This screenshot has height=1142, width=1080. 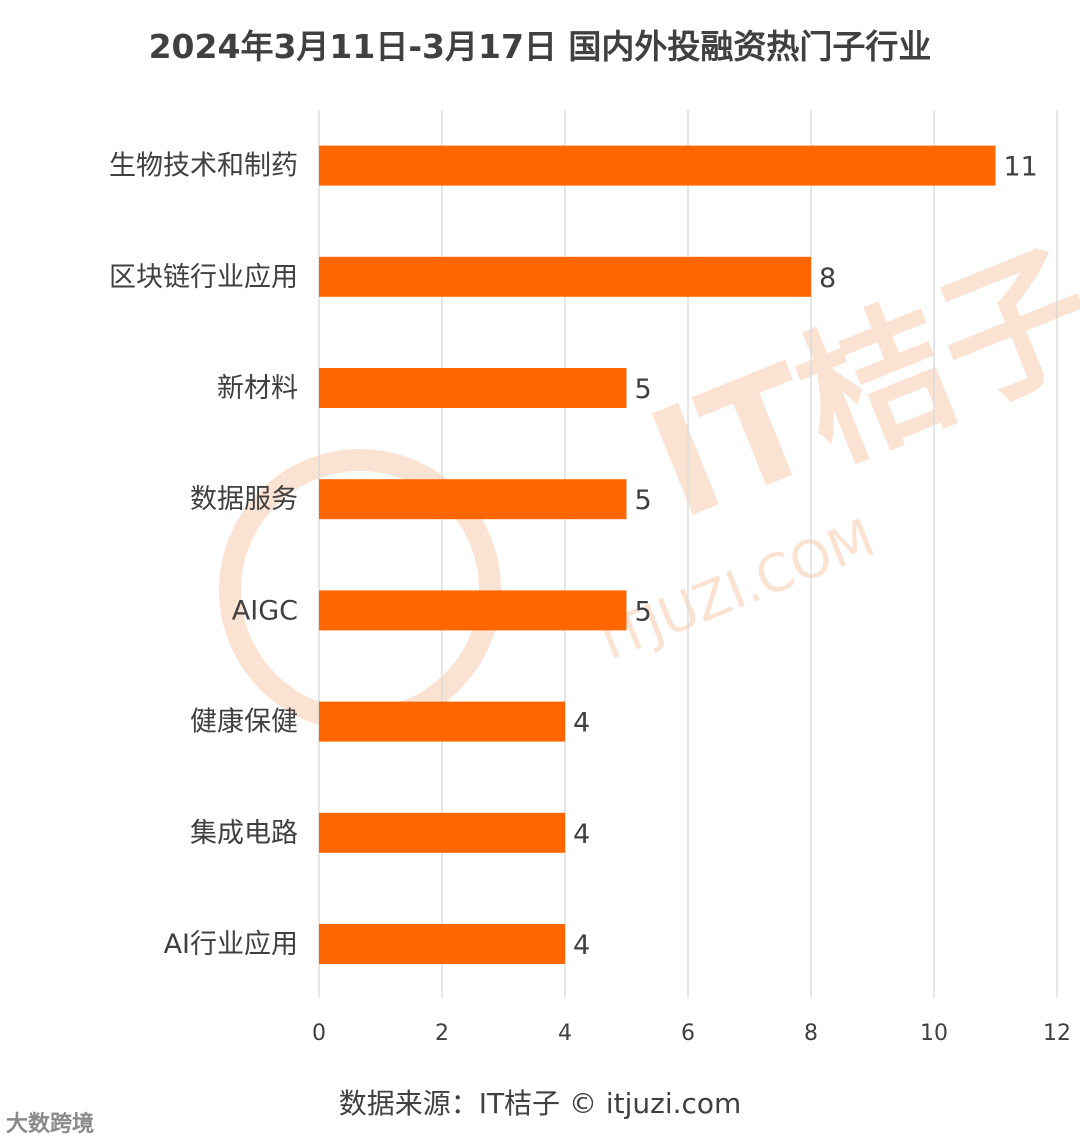 I want to click on category-label: 生物技术和制药, so click(x=203, y=166).